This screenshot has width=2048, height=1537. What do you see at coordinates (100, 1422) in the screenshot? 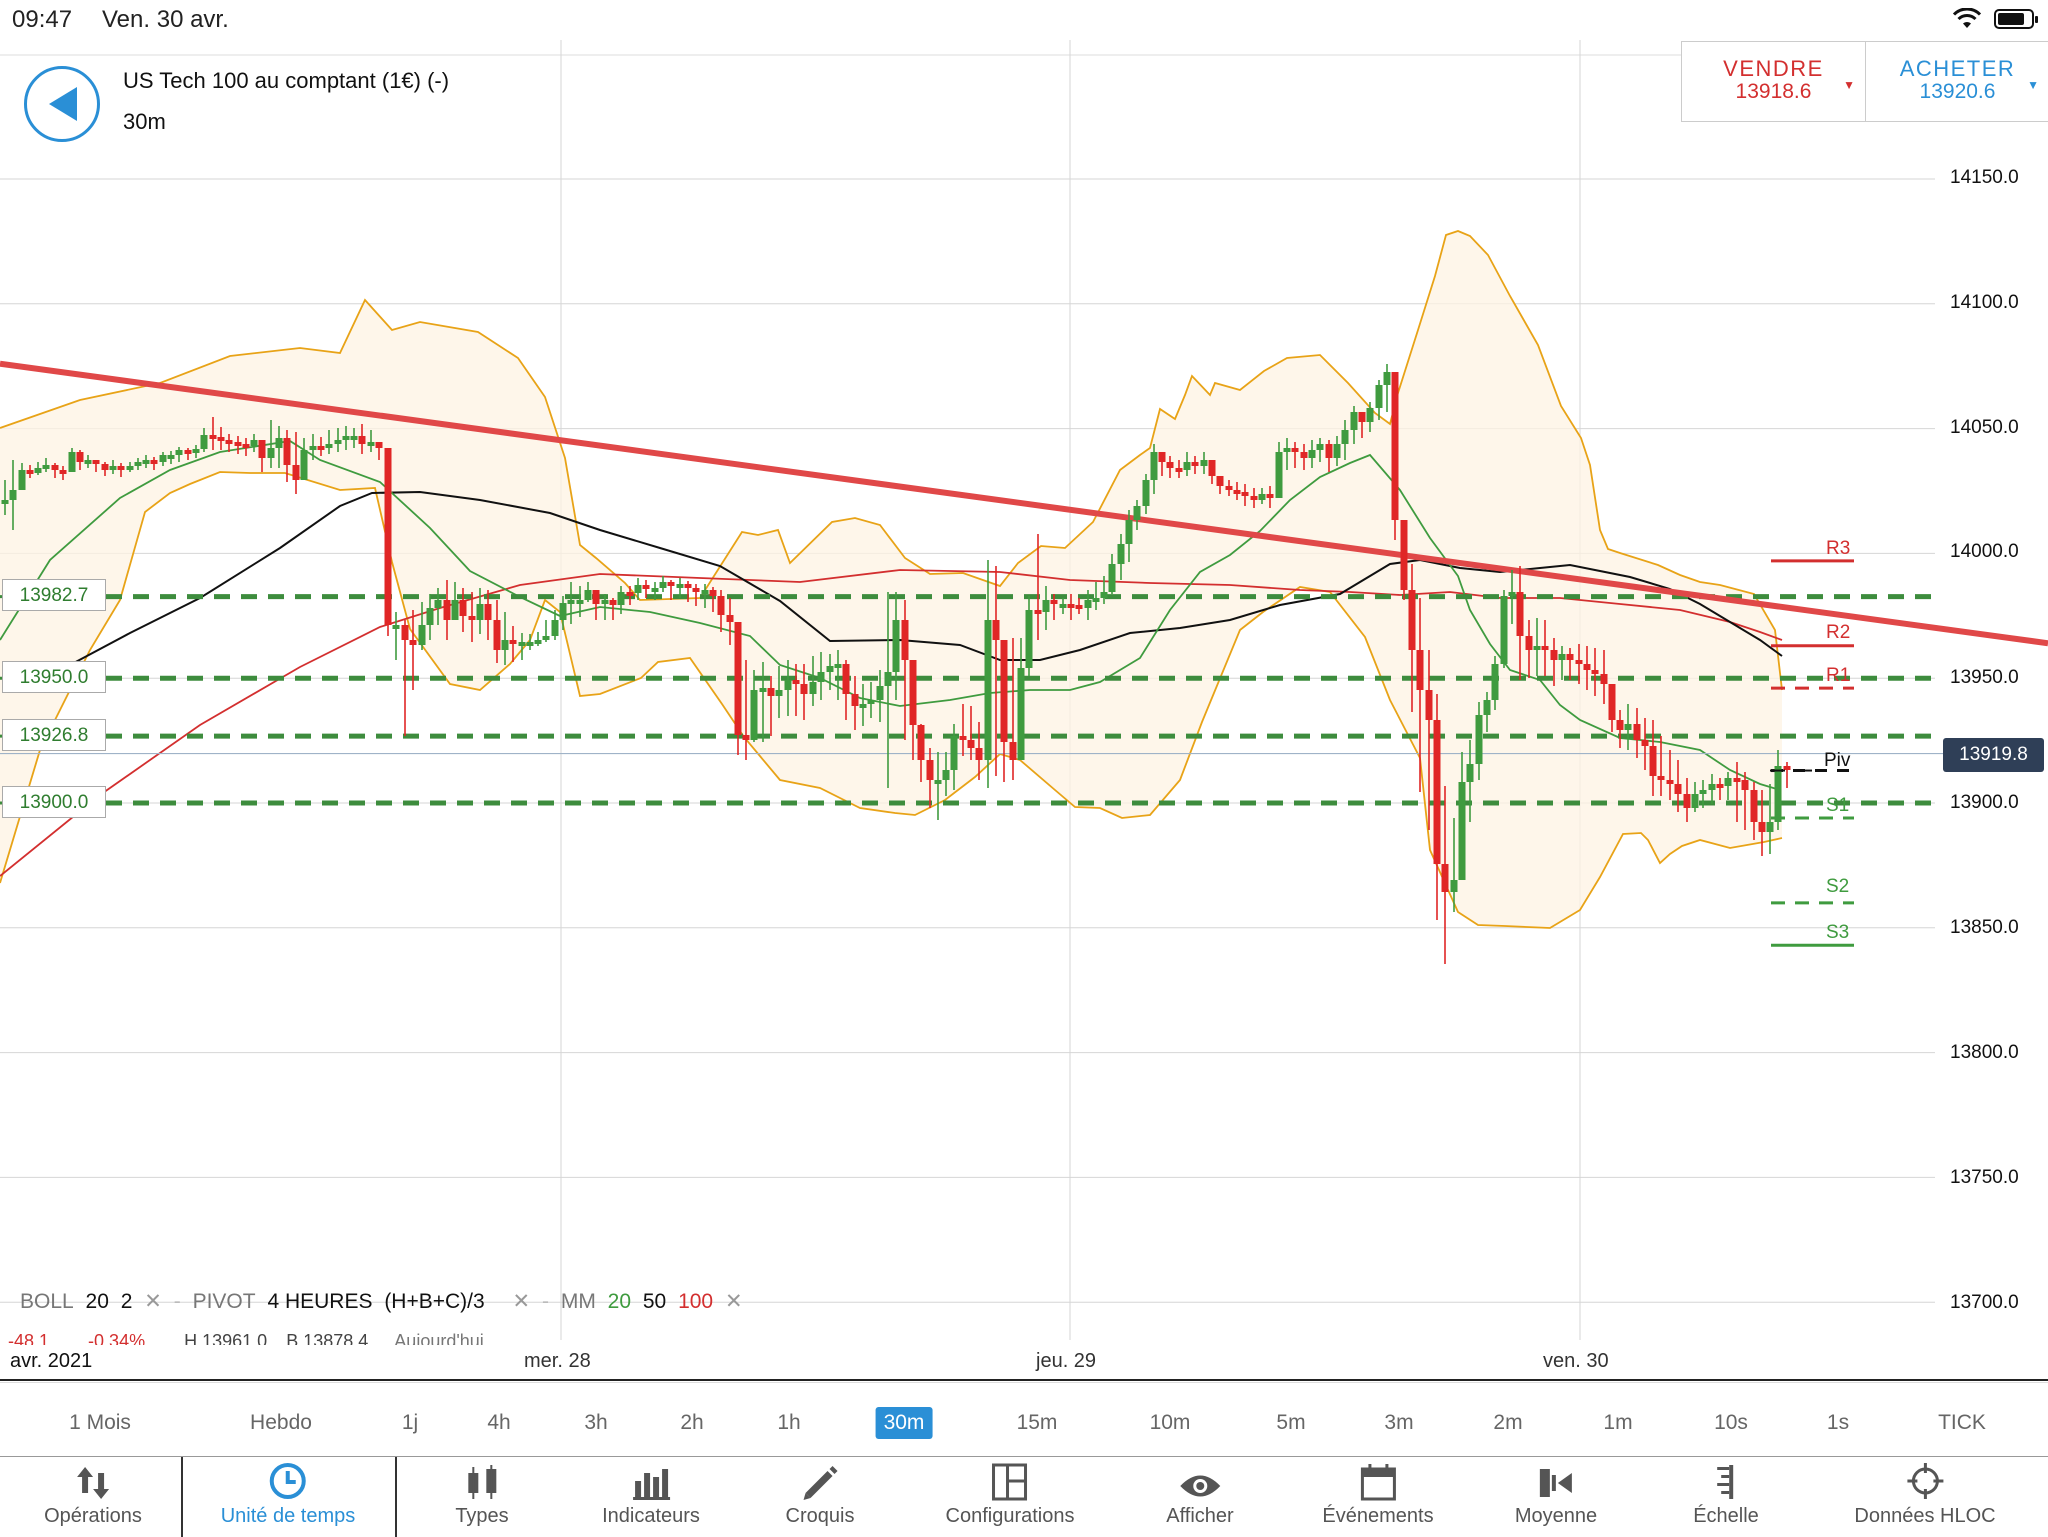
I see `timeframe-1-mois: 1 Mois` at bounding box center [100, 1422].